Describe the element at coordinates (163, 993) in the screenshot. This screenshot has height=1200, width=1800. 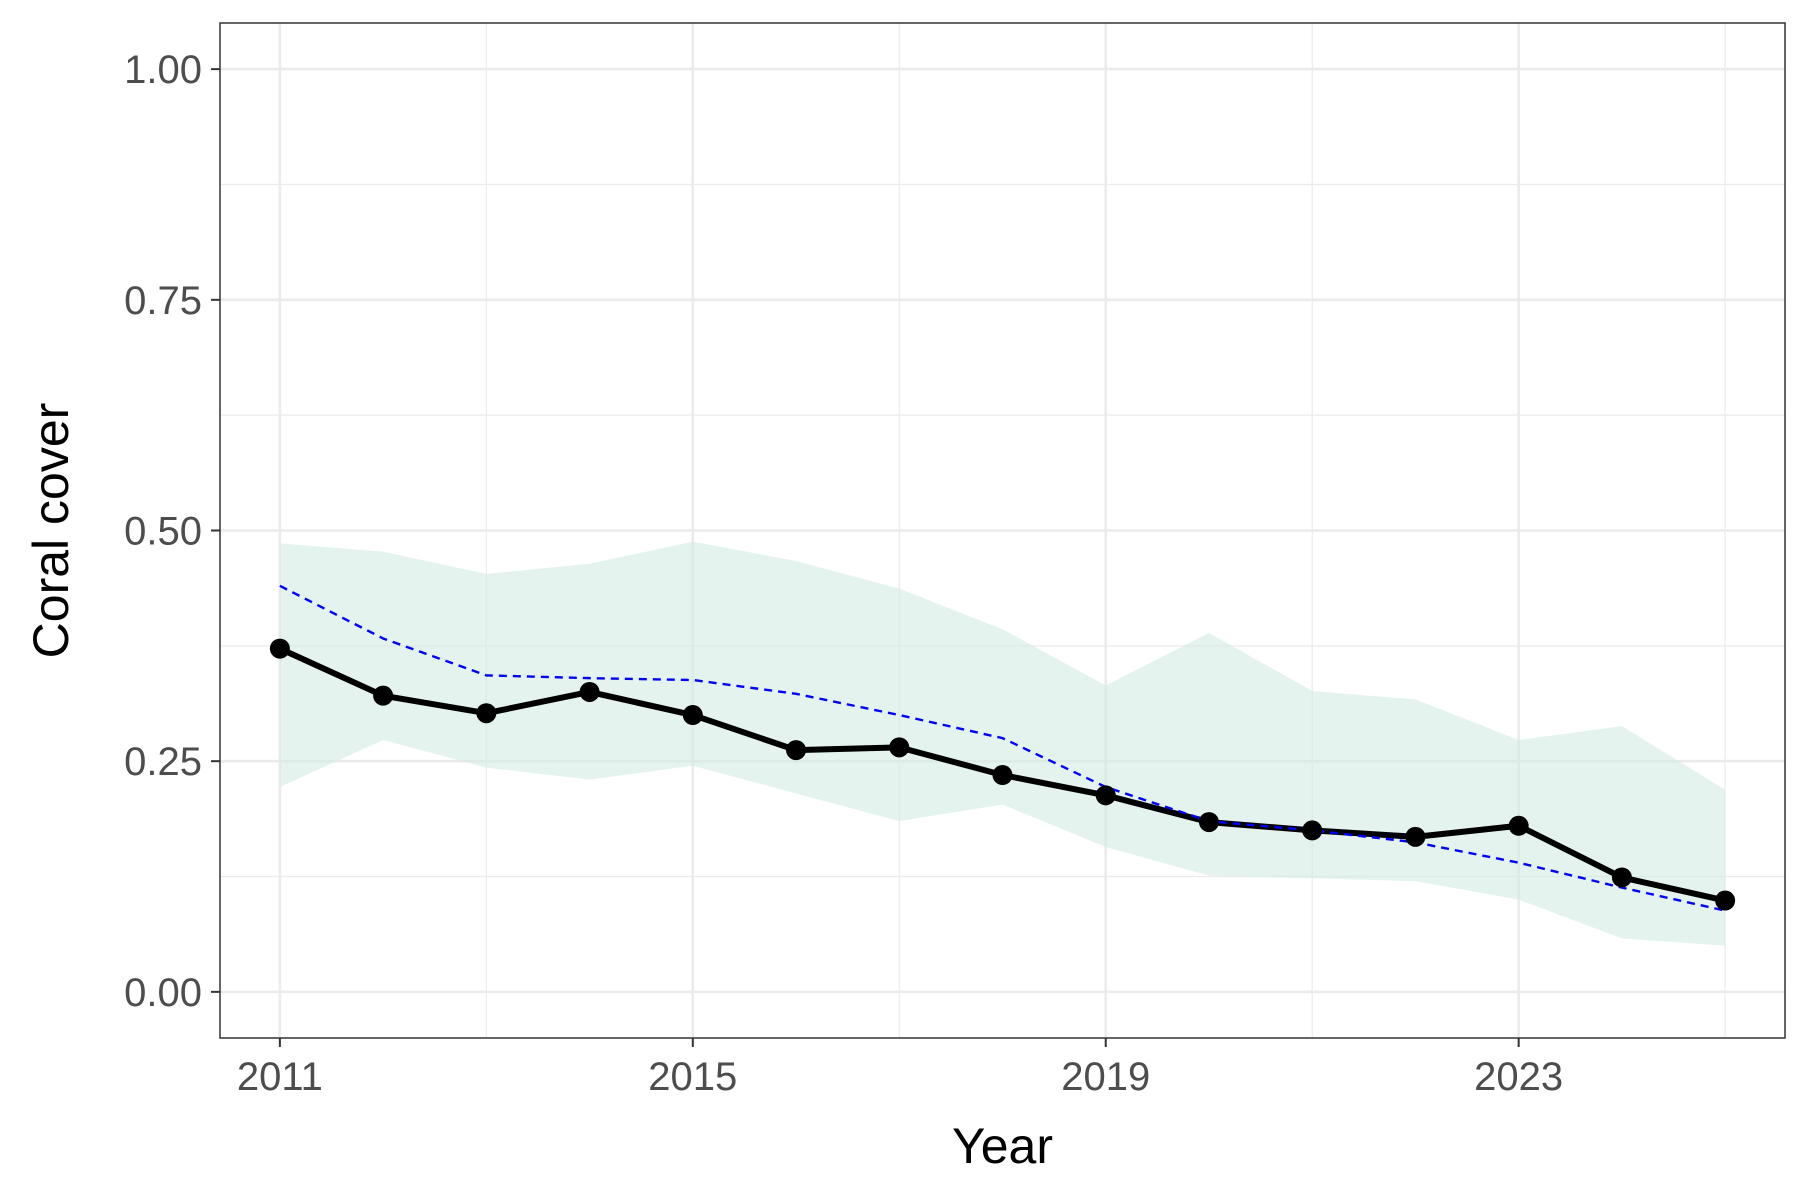
I see `y-tick-label: 0.00` at that location.